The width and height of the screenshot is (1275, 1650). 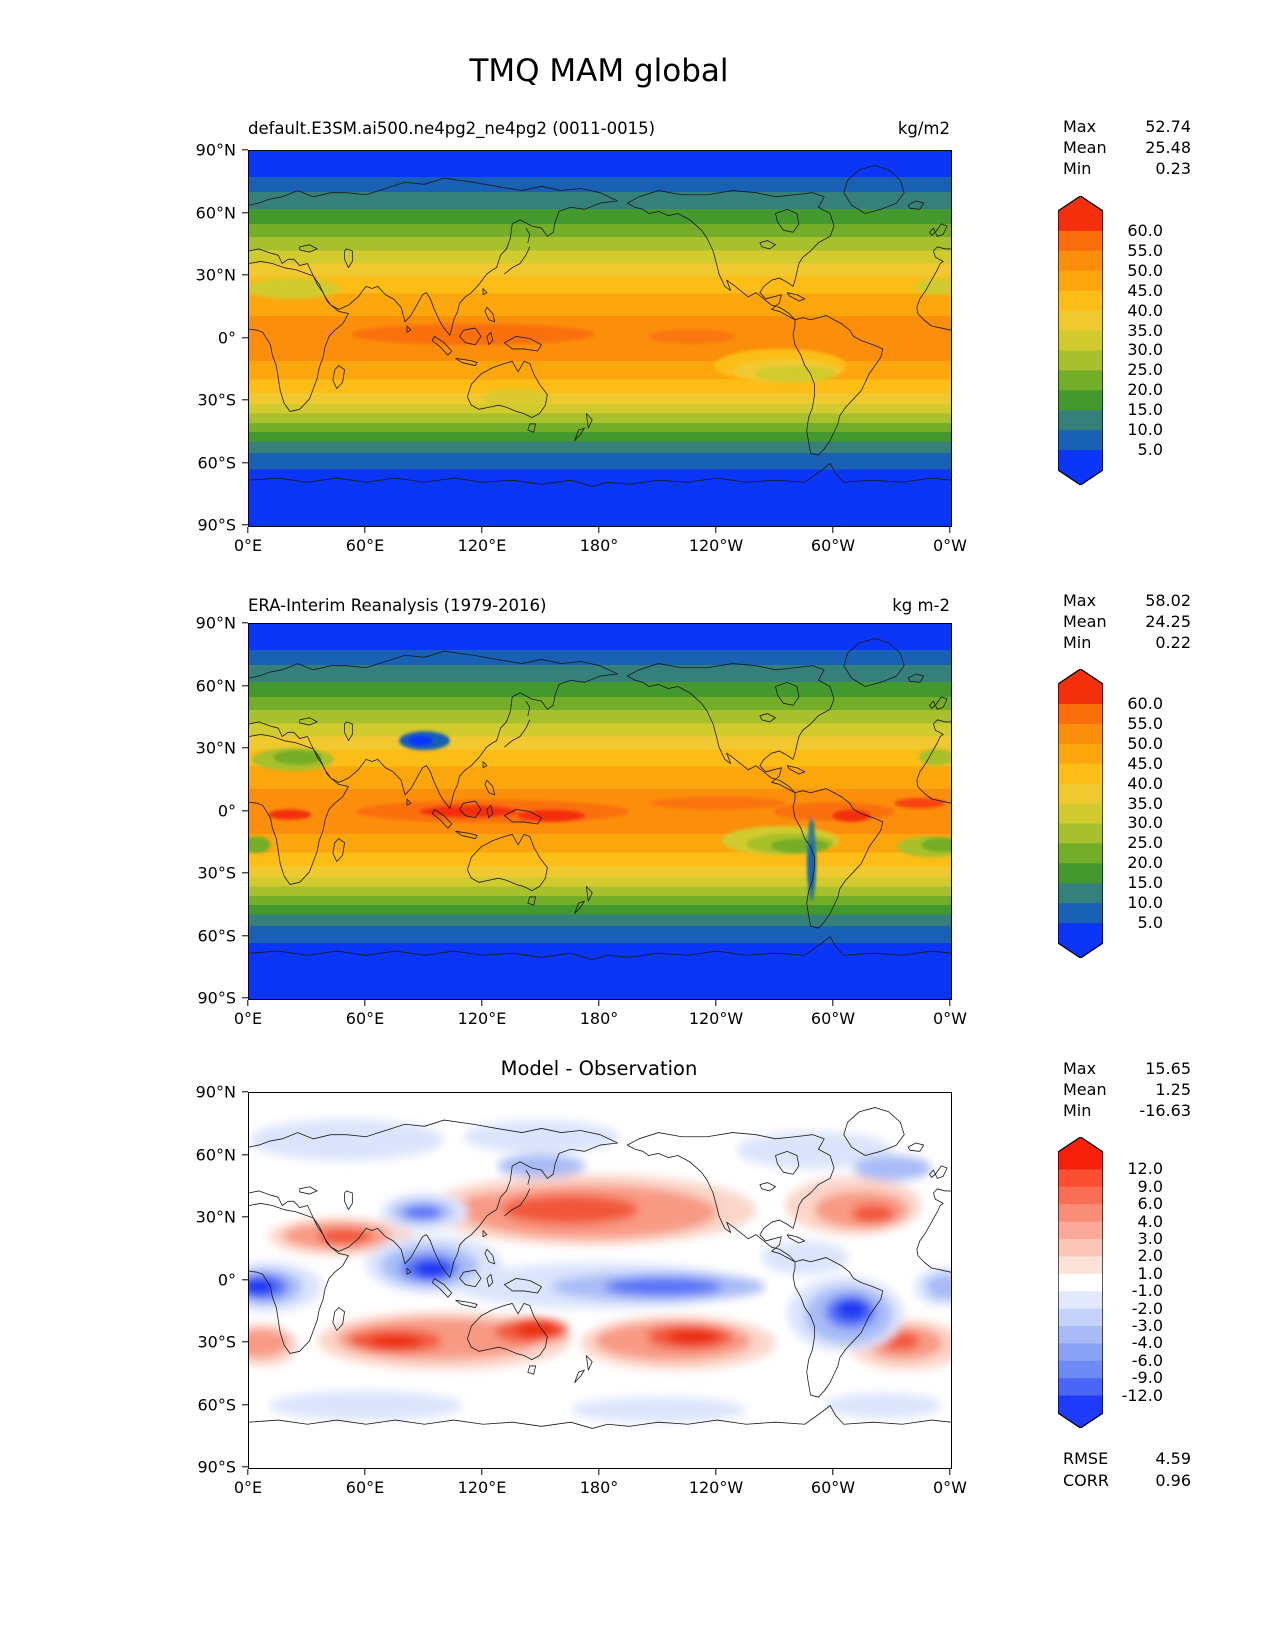 I want to click on model-map-canvas, so click(x=600, y=338).